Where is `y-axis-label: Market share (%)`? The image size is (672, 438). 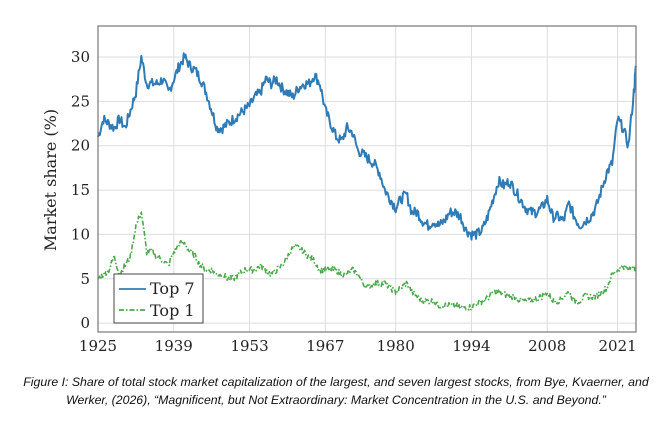
y-axis-label: Market share (%) is located at coordinates (50, 180).